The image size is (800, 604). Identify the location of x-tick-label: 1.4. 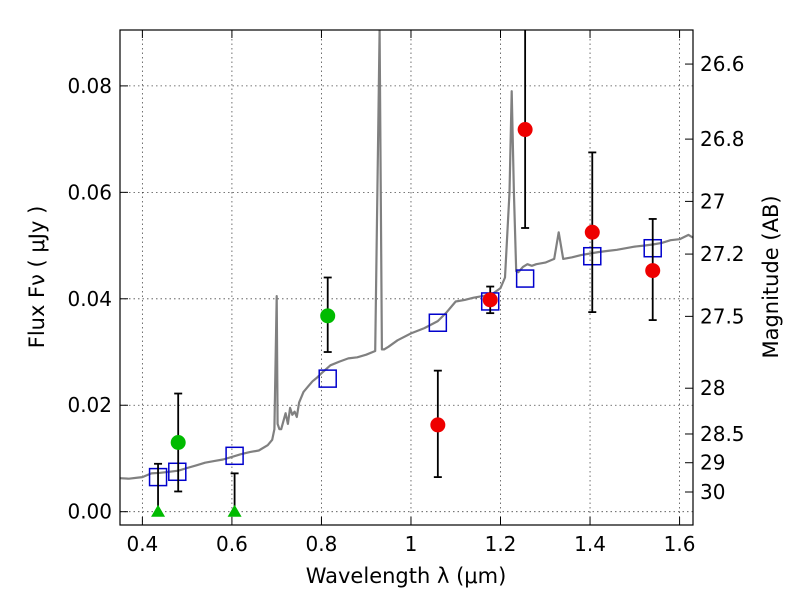
(590, 544).